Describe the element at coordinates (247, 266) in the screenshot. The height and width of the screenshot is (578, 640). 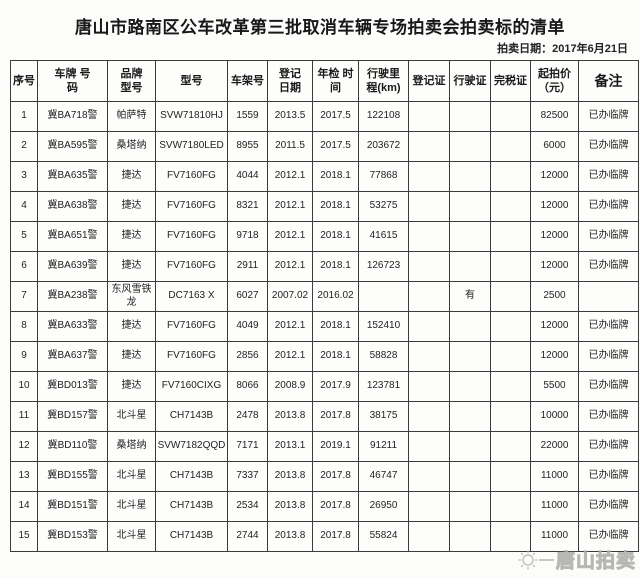
I see `cell-vin: 2911` at that location.